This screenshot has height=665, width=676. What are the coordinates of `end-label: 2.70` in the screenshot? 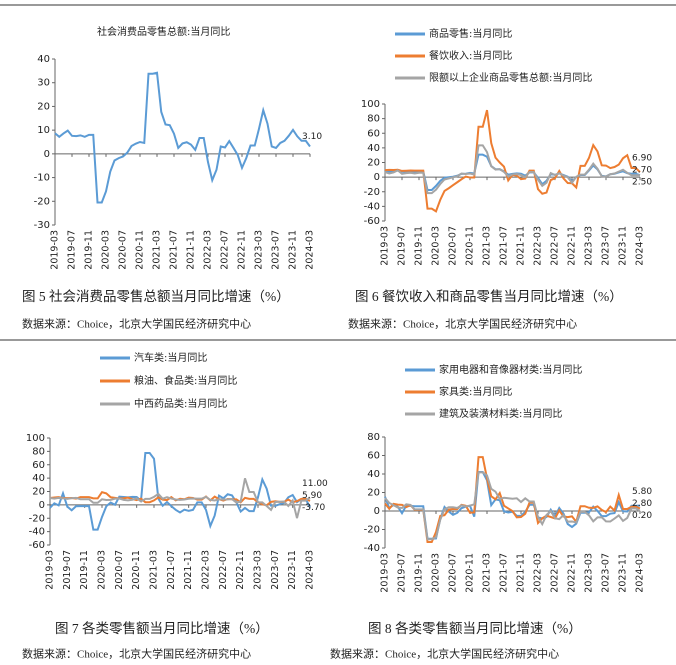 It's located at (642, 171).